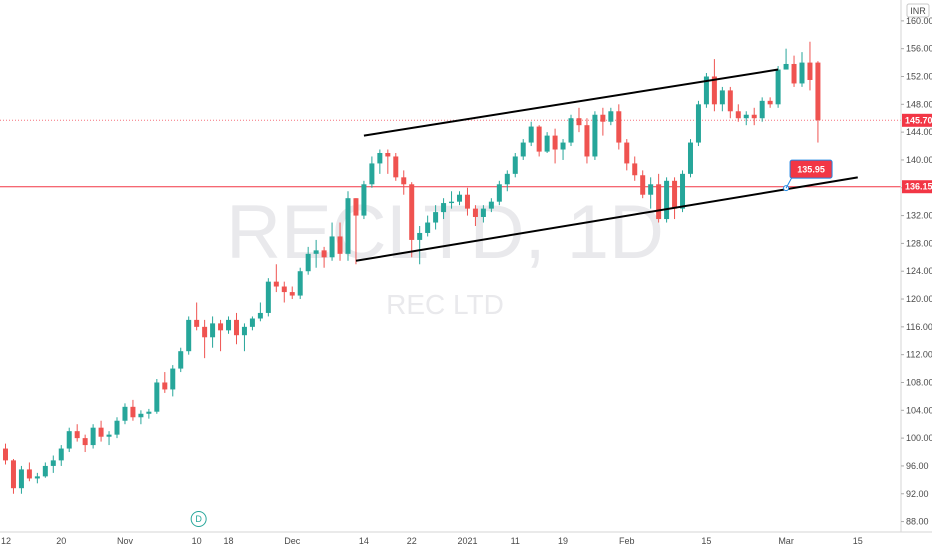  What do you see at coordinates (606, 219) in the screenshot?
I see `lower-channel-trendline` at bounding box center [606, 219].